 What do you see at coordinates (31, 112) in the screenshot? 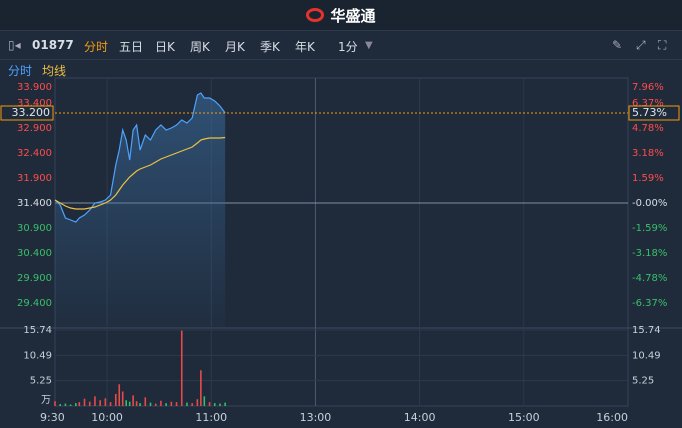
I see `last-price-label: 33.200` at bounding box center [31, 112].